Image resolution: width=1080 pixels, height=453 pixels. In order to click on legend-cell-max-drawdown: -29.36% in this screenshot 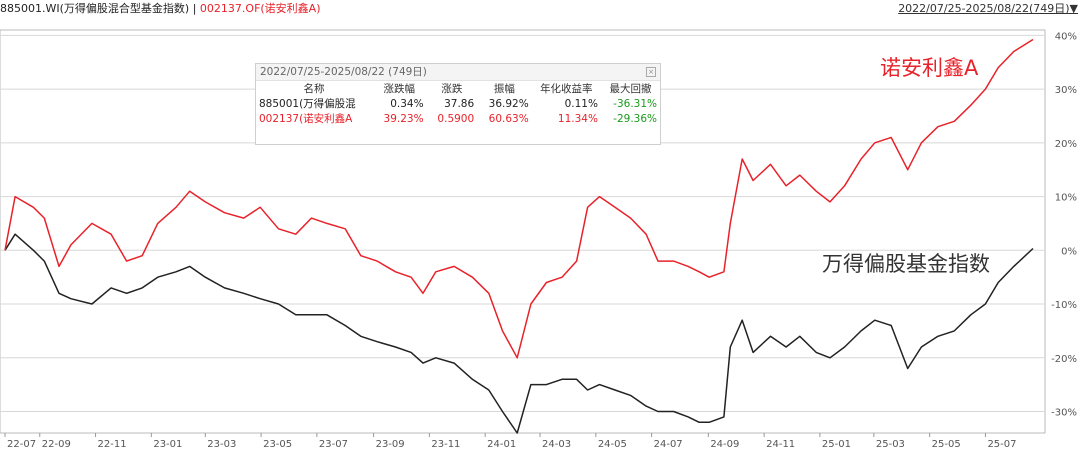, I will do `click(635, 118)`.